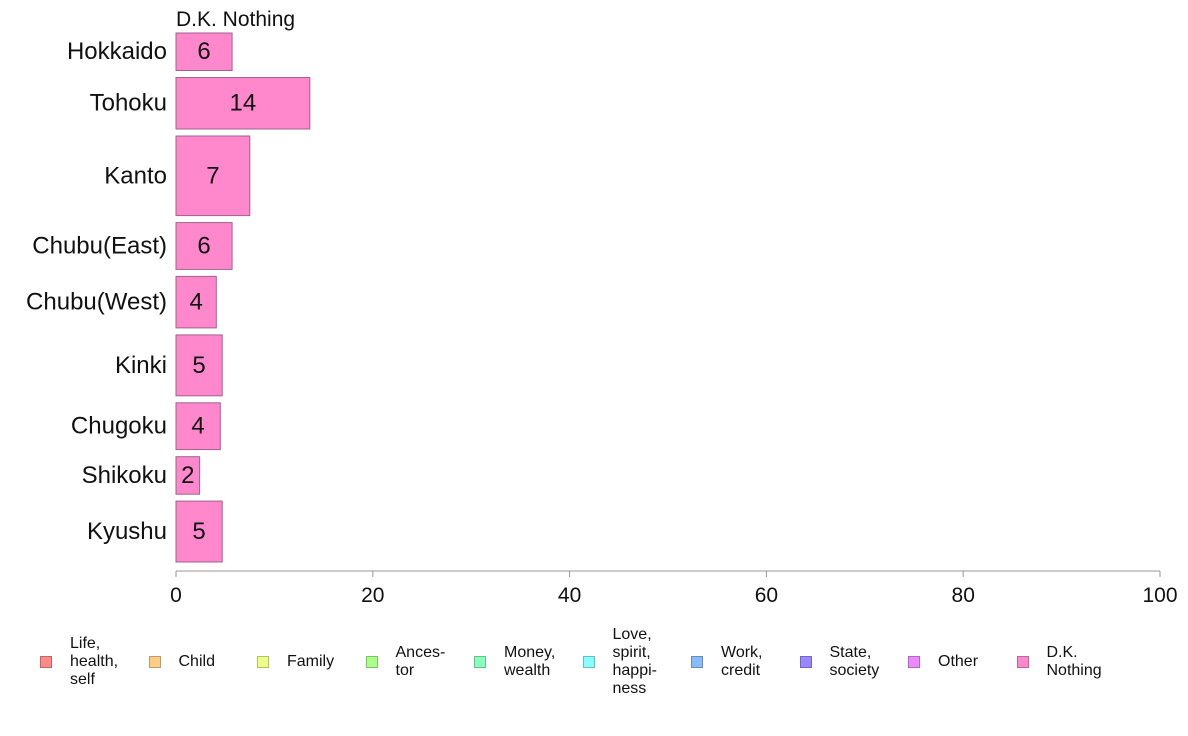  I want to click on category-label: Kinki, so click(141, 365).